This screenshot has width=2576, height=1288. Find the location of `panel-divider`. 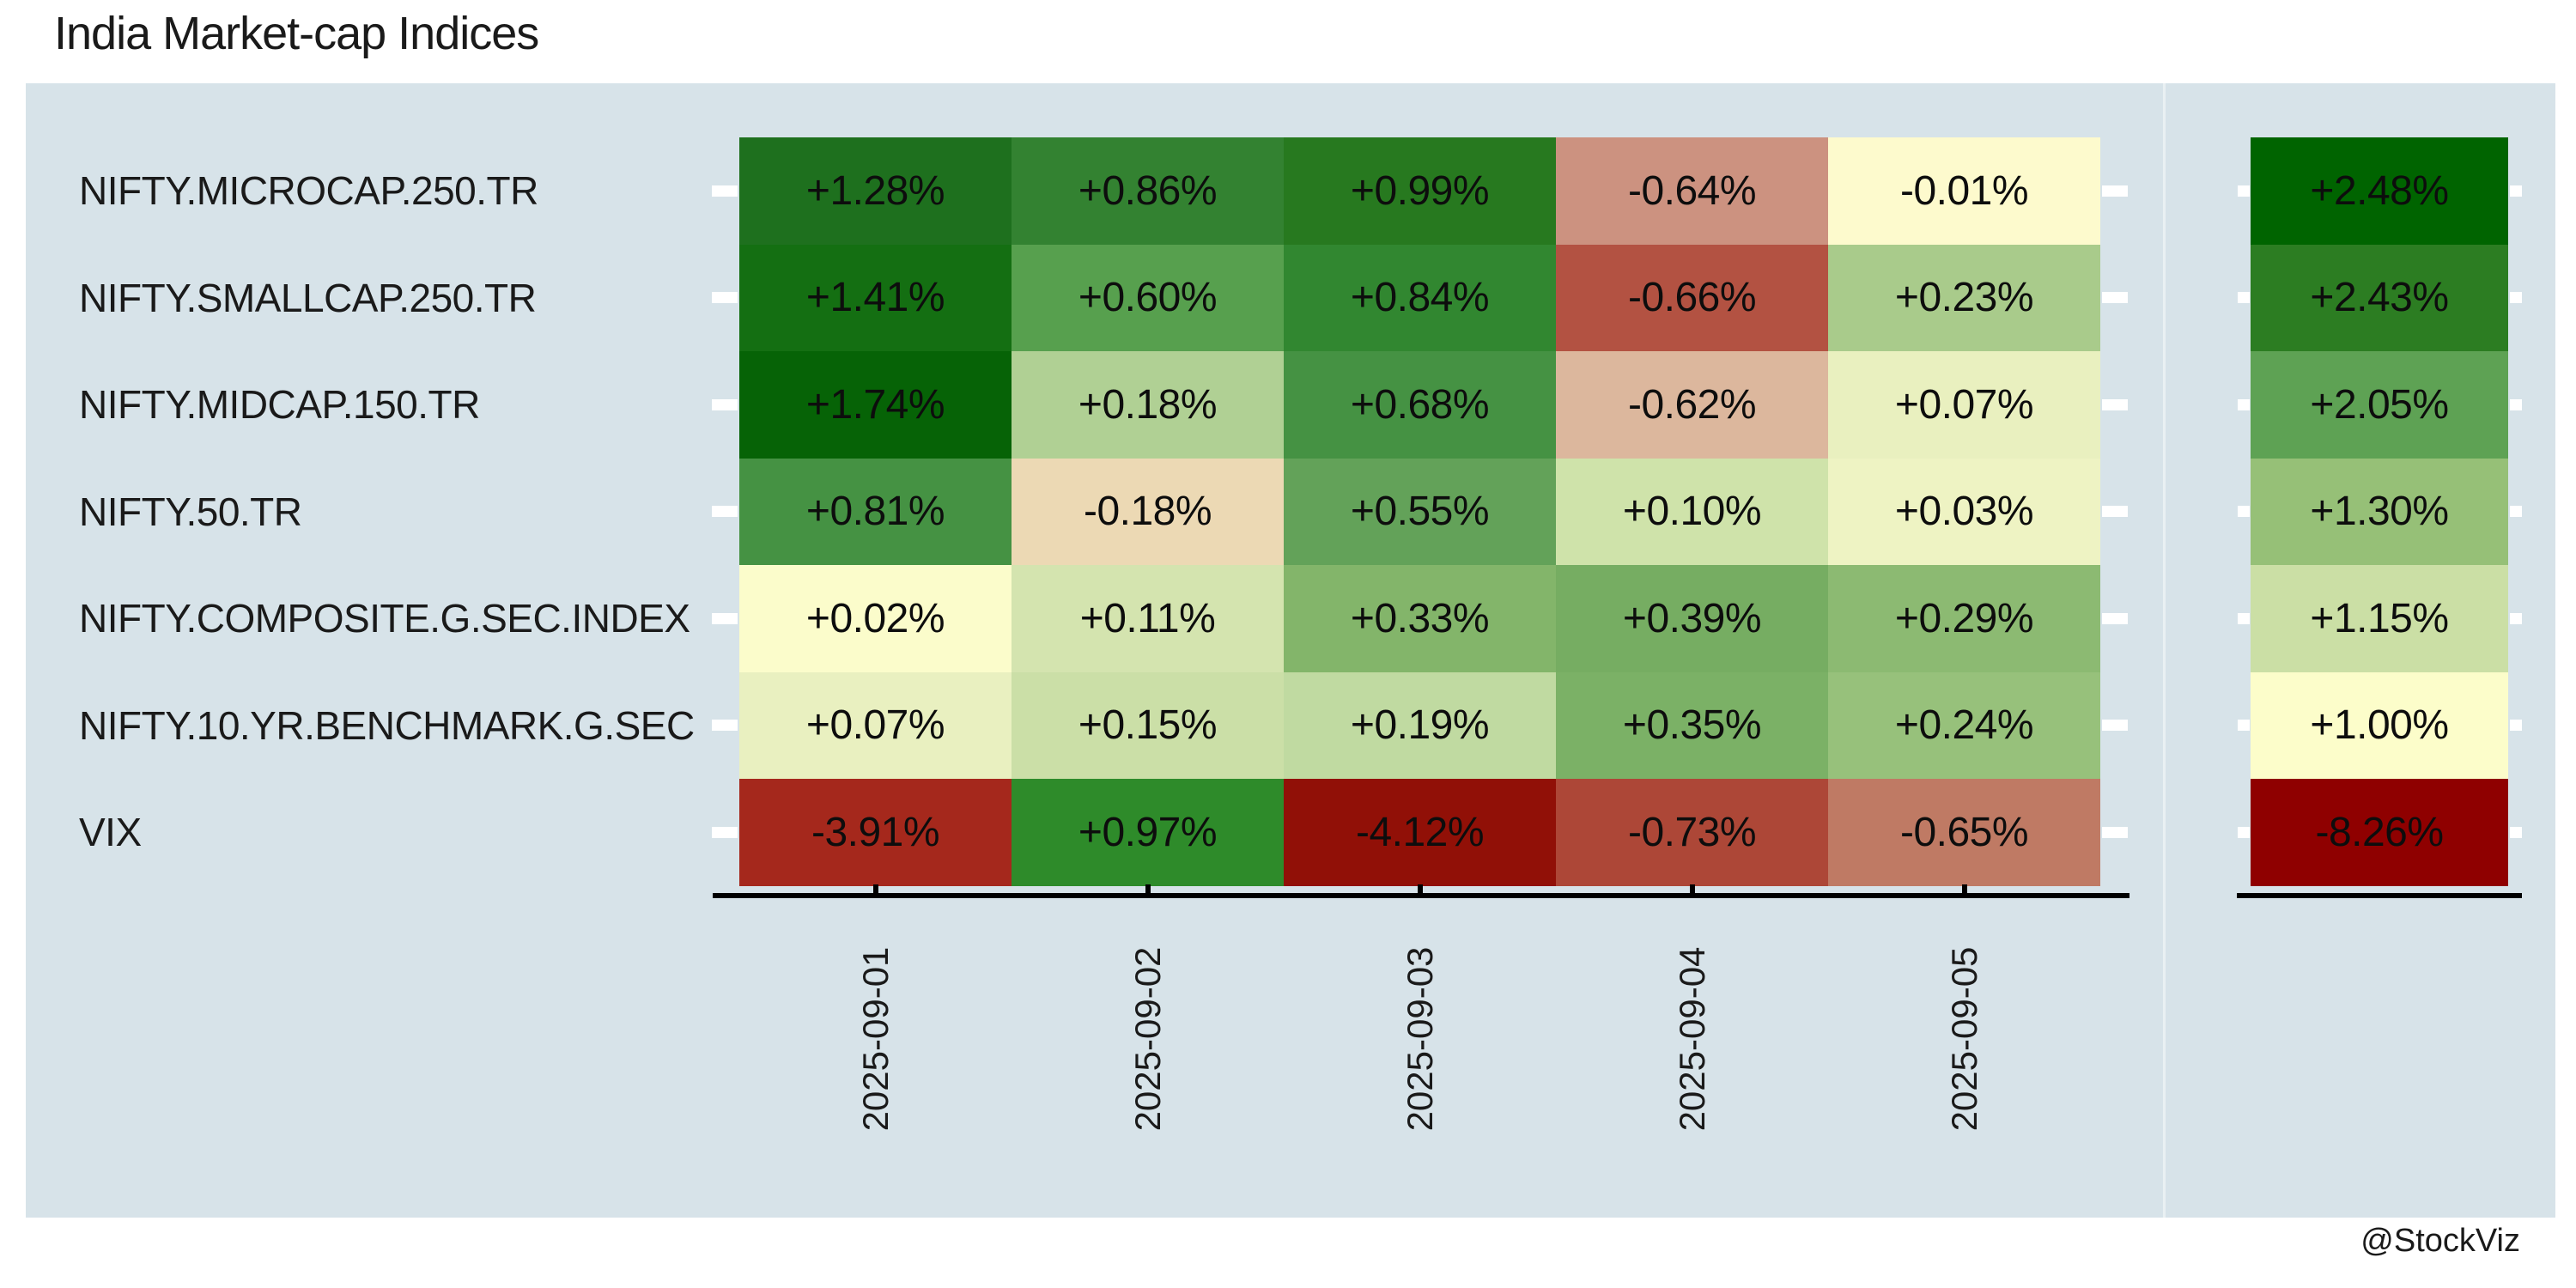

panel-divider is located at coordinates (2164, 651).